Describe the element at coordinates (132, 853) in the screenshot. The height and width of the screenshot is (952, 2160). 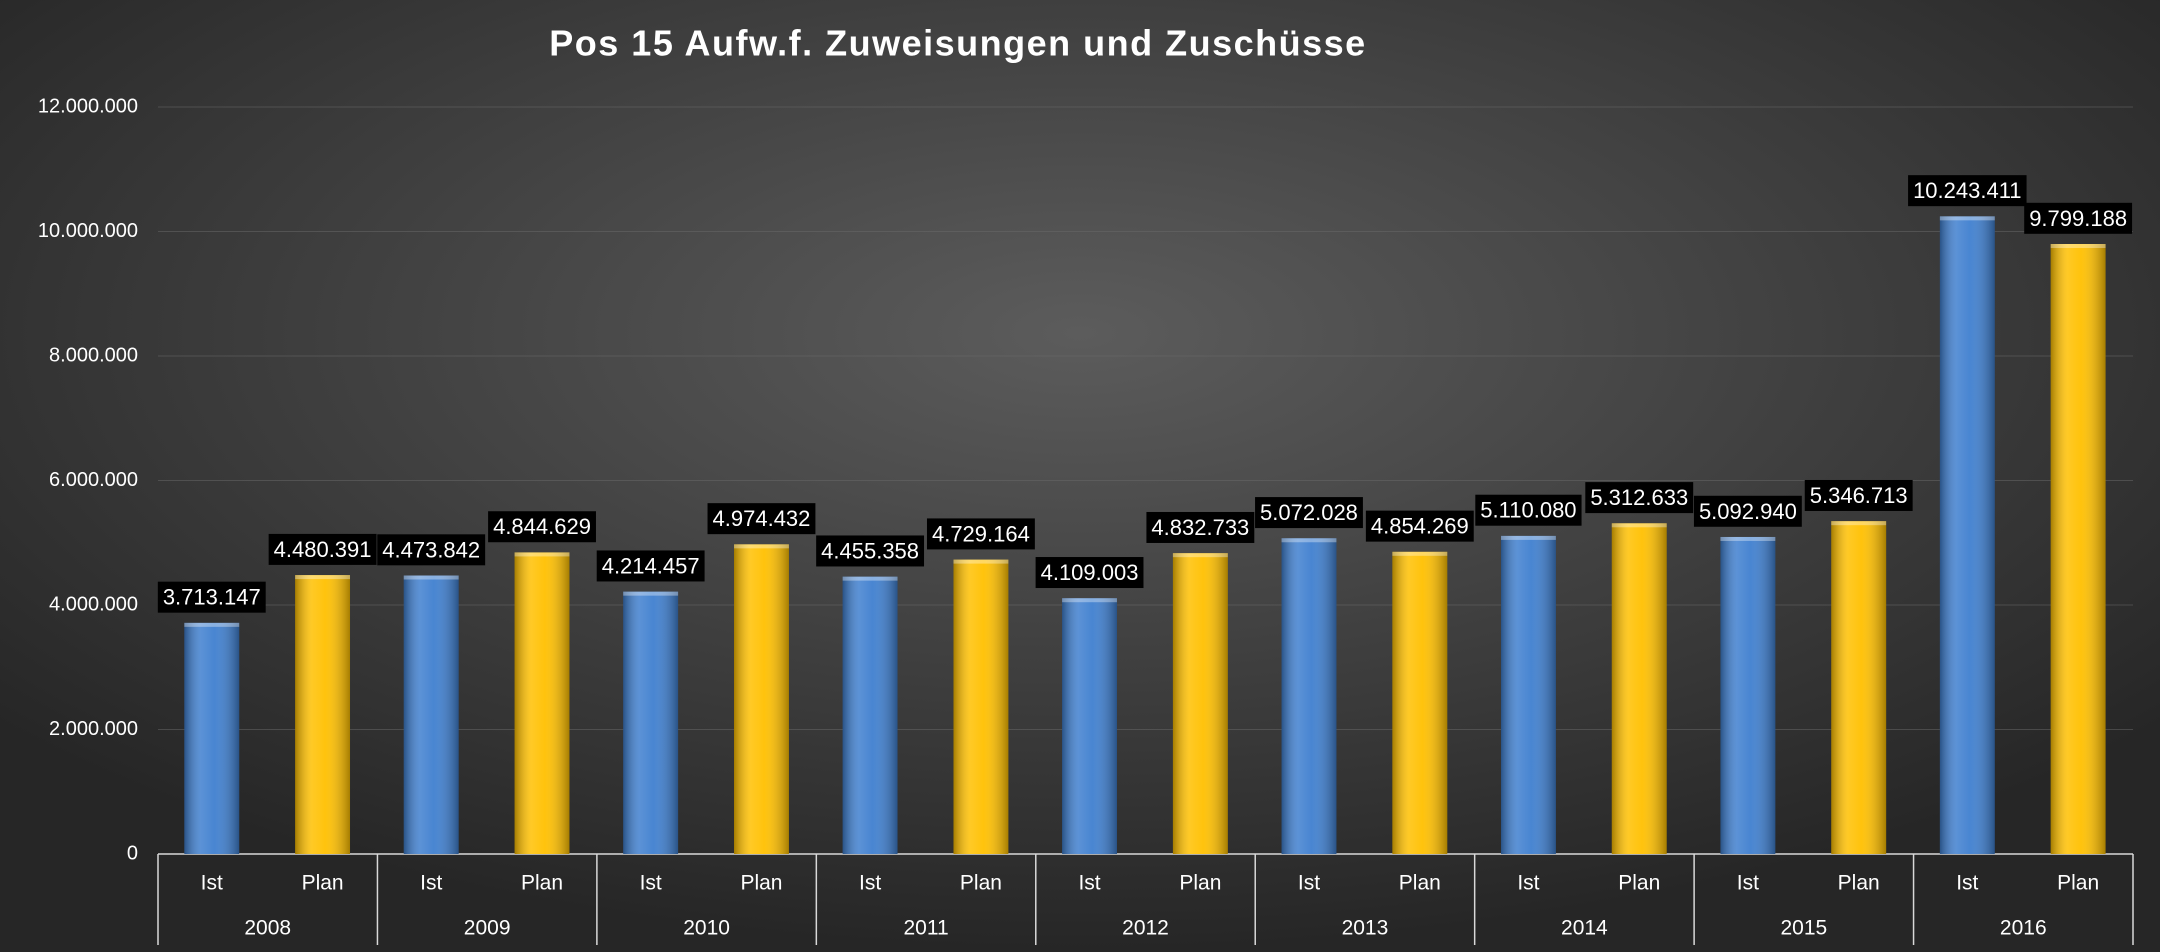
I see `y-tick-label: 0` at that location.